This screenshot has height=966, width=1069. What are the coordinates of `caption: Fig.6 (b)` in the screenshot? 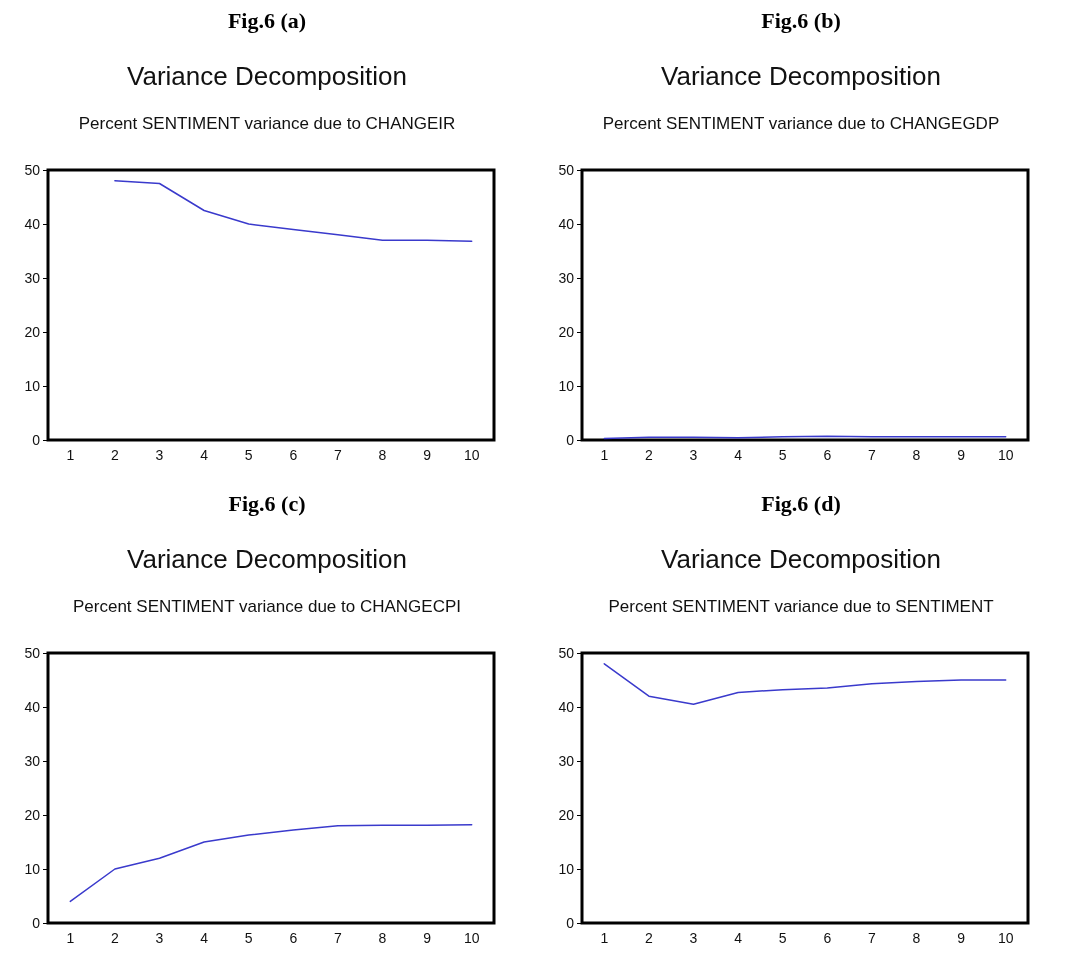 It's located at (801, 21).